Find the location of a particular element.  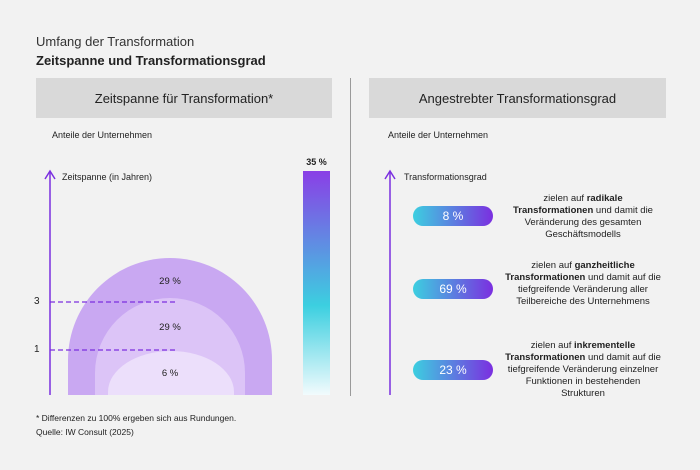

share-bar-label: 35 % is located at coordinates (316, 162).